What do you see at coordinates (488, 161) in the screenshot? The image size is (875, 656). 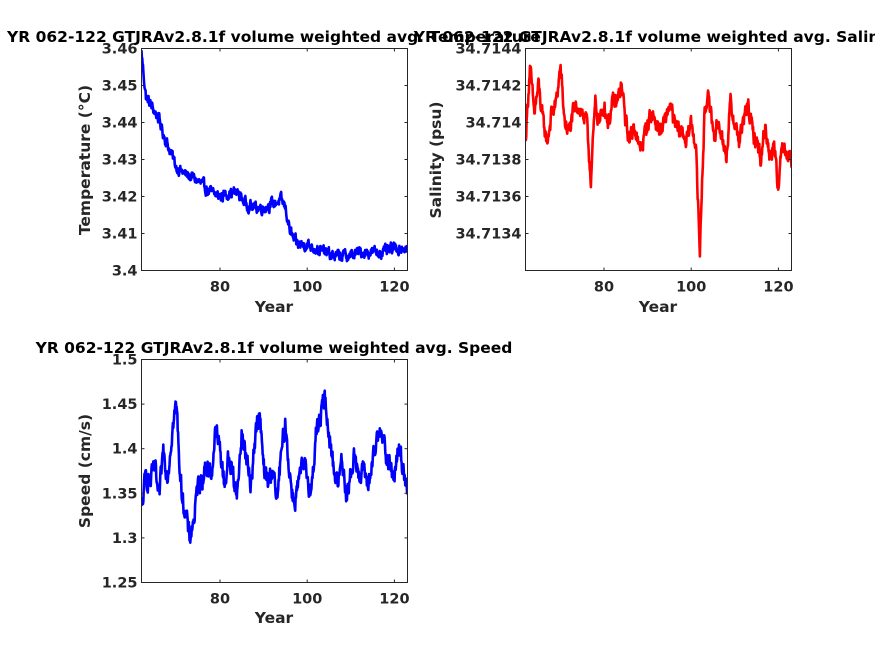 I see `salinity-ytick-label: 34.7138` at bounding box center [488, 161].